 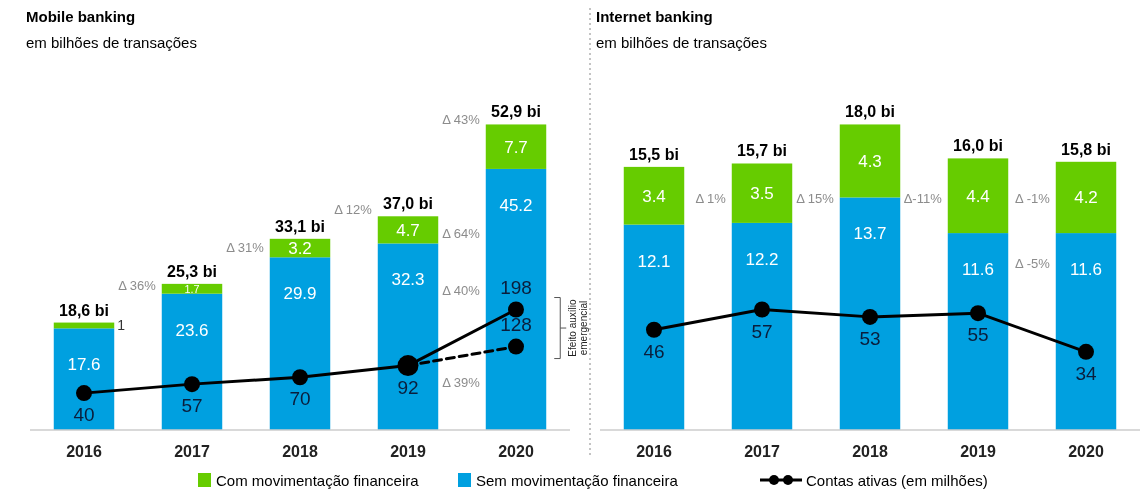 I want to click on total-label: 37,0 bi, so click(x=408, y=204).